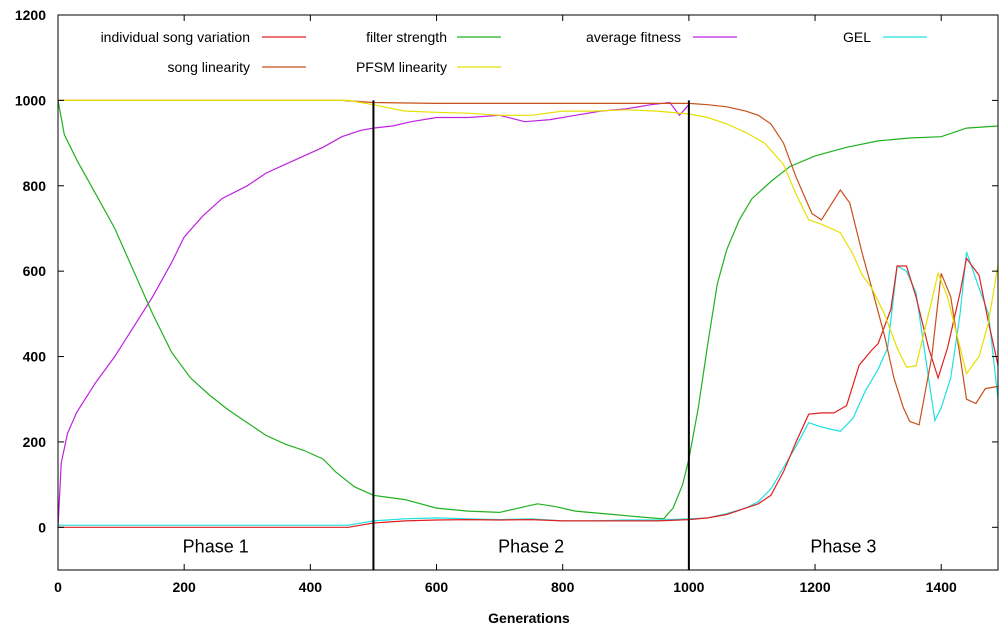 Image resolution: width=1000 pixels, height=630 pixels. What do you see at coordinates (35, 271) in the screenshot?
I see `y-tick-label: 600` at bounding box center [35, 271].